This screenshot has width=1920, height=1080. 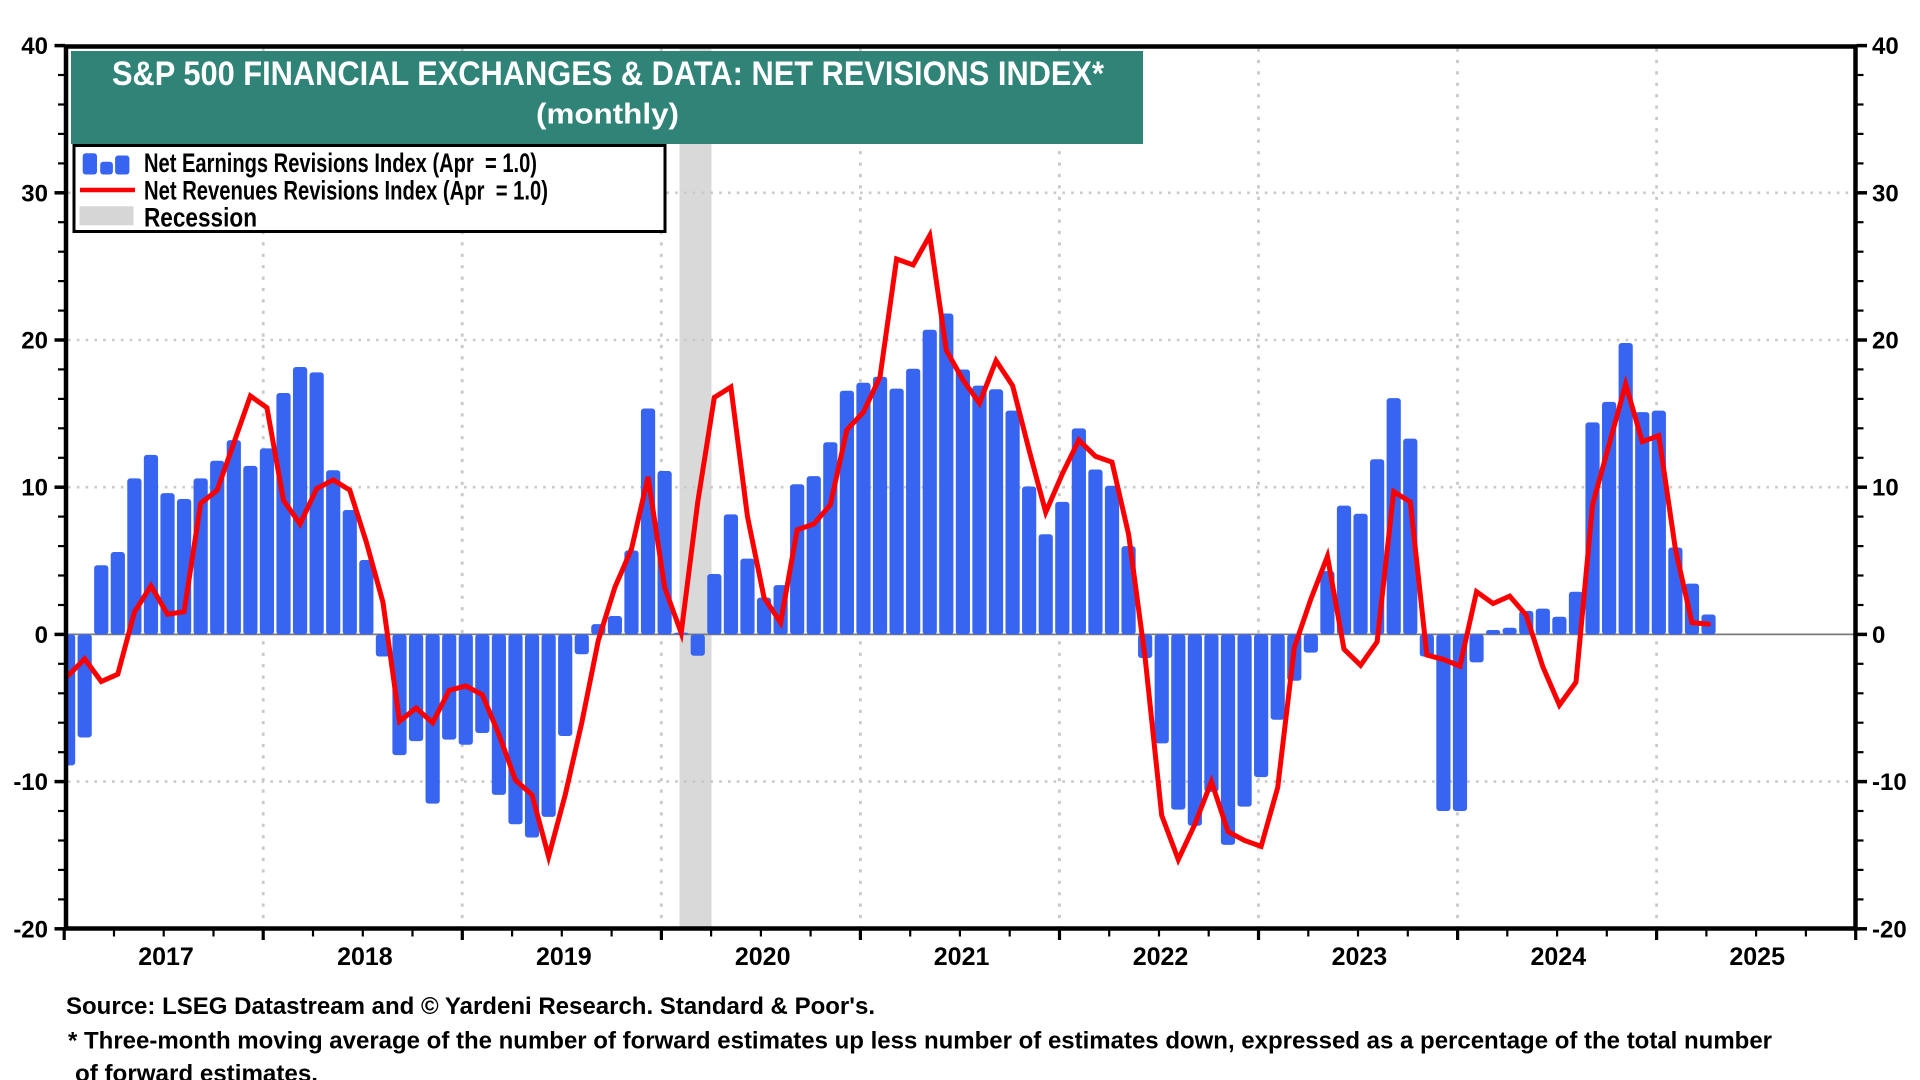 I want to click on svg-text: 2019, so click(x=564, y=957).